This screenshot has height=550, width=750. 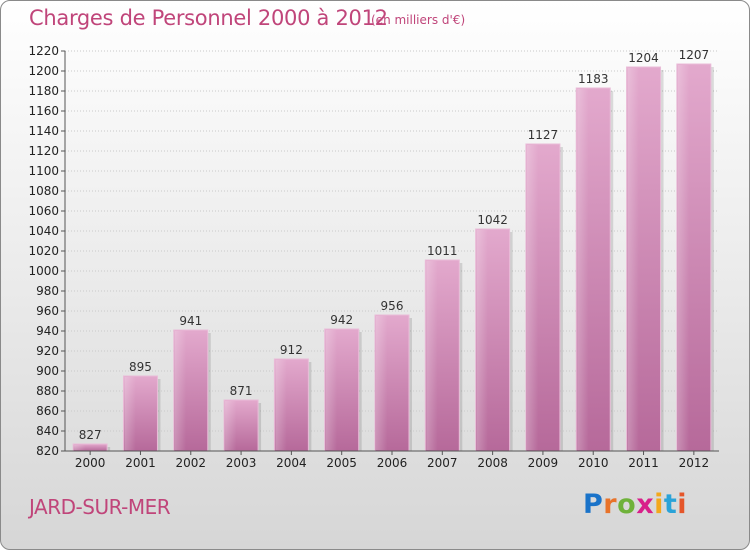 I want to click on y-tick-label: 940, so click(x=47, y=331).